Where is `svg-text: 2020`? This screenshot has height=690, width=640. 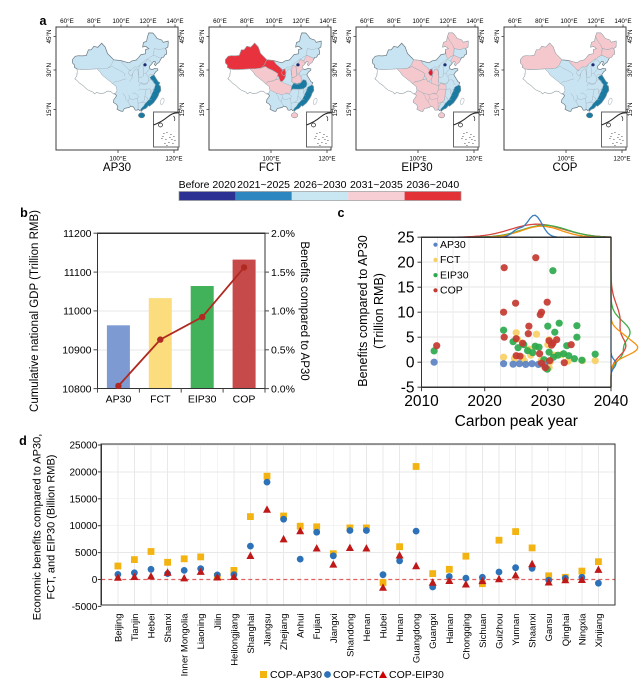
svg-text: 2020 is located at coordinates (484, 401).